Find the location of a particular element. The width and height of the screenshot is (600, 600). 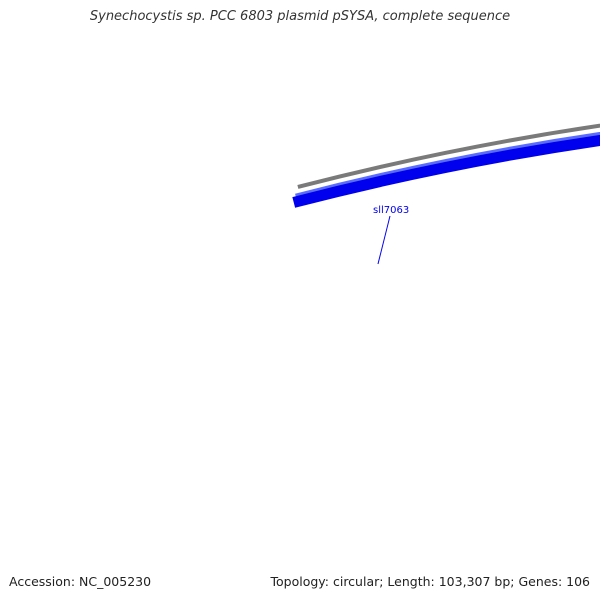

sequence-backbone is located at coordinates (448, 156).